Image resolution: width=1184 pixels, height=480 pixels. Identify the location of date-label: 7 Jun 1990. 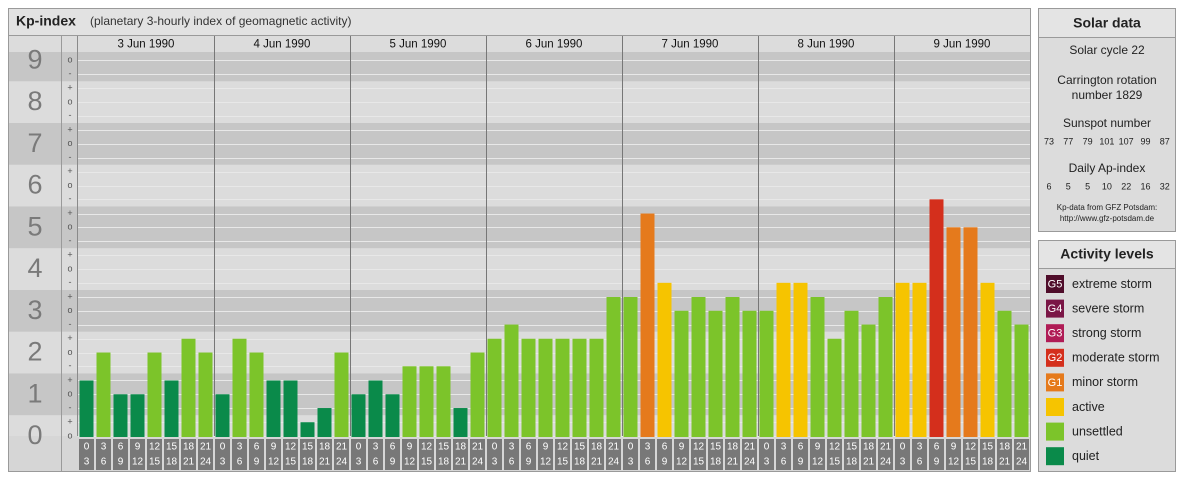
(690, 45).